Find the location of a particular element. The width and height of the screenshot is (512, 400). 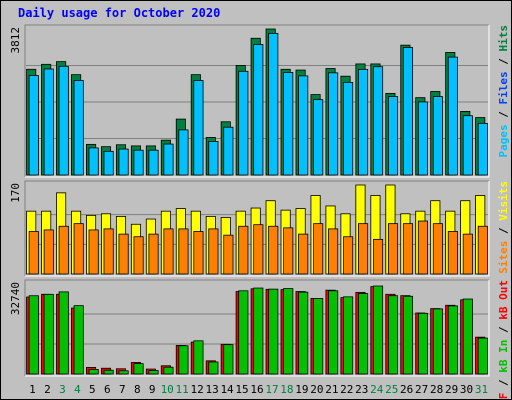

y-axis-max-label: 32740 is located at coordinates (15, 298).